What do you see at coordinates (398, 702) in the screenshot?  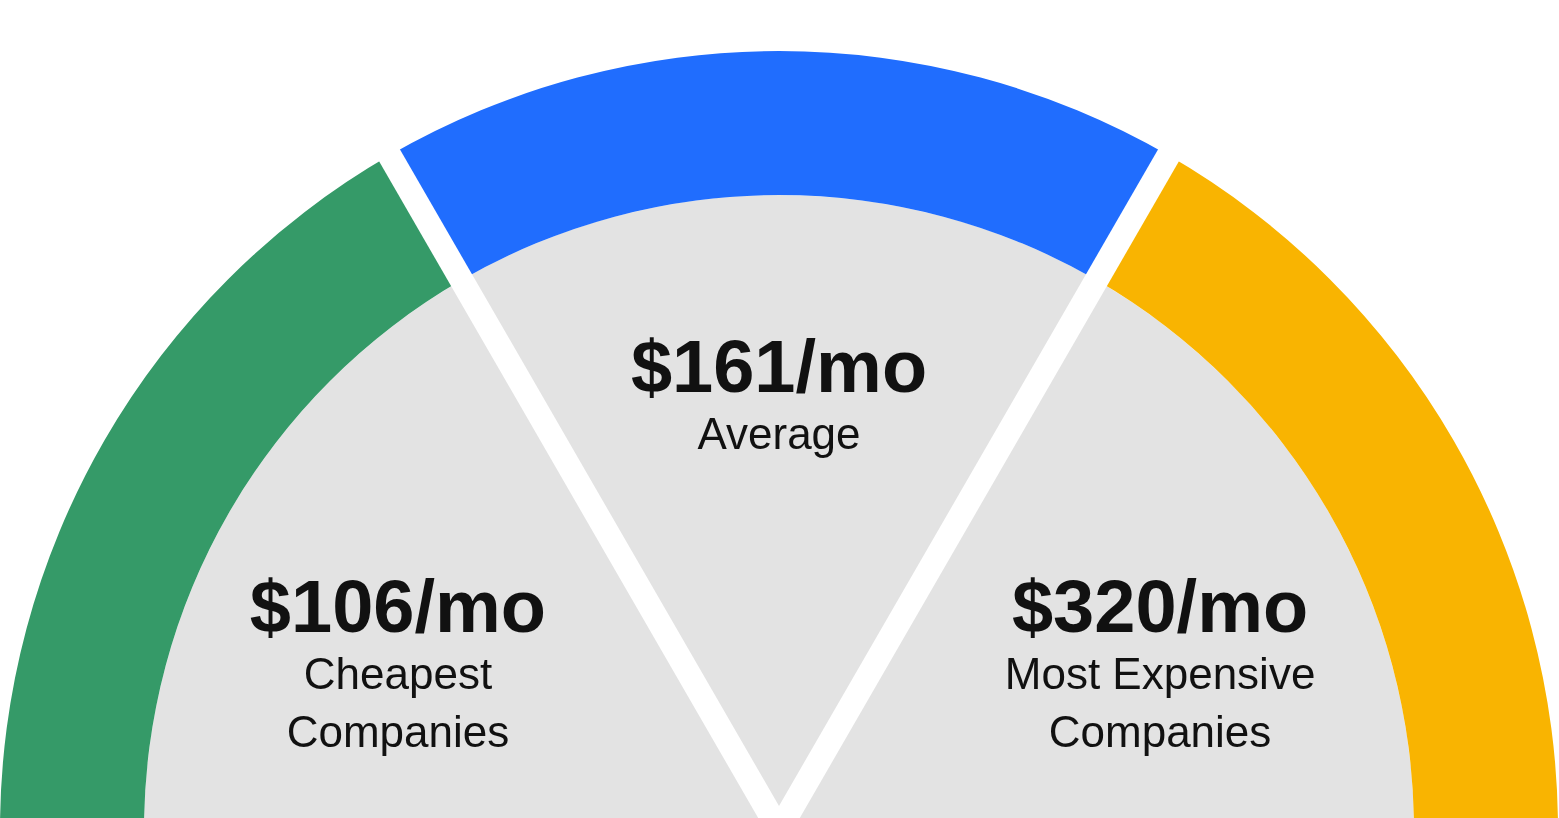 I see `category-label: Cheapest Companies` at bounding box center [398, 702].